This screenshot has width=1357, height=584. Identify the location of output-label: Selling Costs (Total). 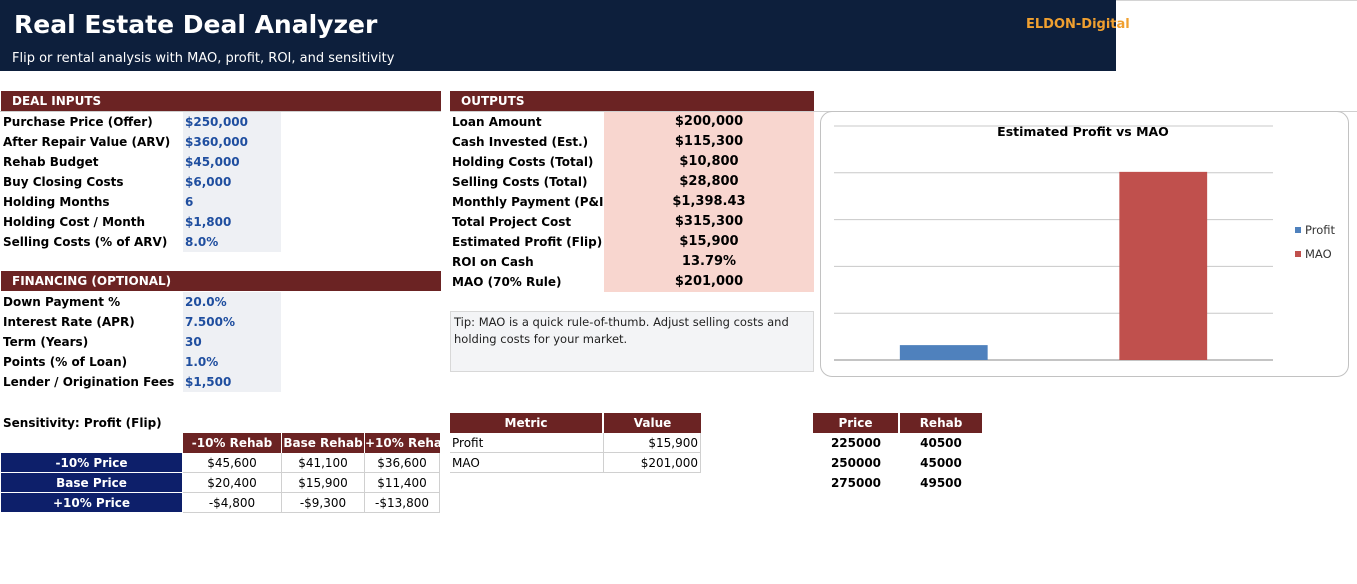
(520, 182).